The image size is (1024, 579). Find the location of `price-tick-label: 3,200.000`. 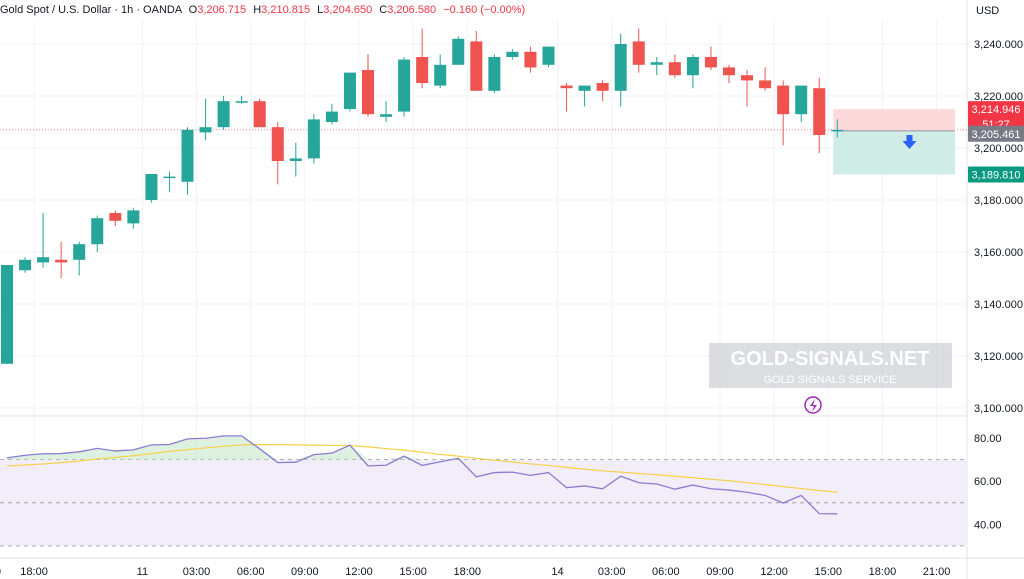

price-tick-label: 3,200.000 is located at coordinates (998, 149).